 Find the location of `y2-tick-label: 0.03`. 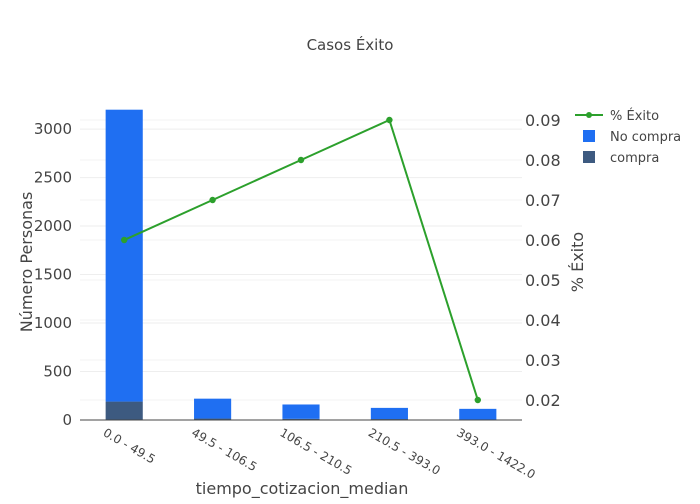

y2-tick-label: 0.03 is located at coordinates (543, 360).